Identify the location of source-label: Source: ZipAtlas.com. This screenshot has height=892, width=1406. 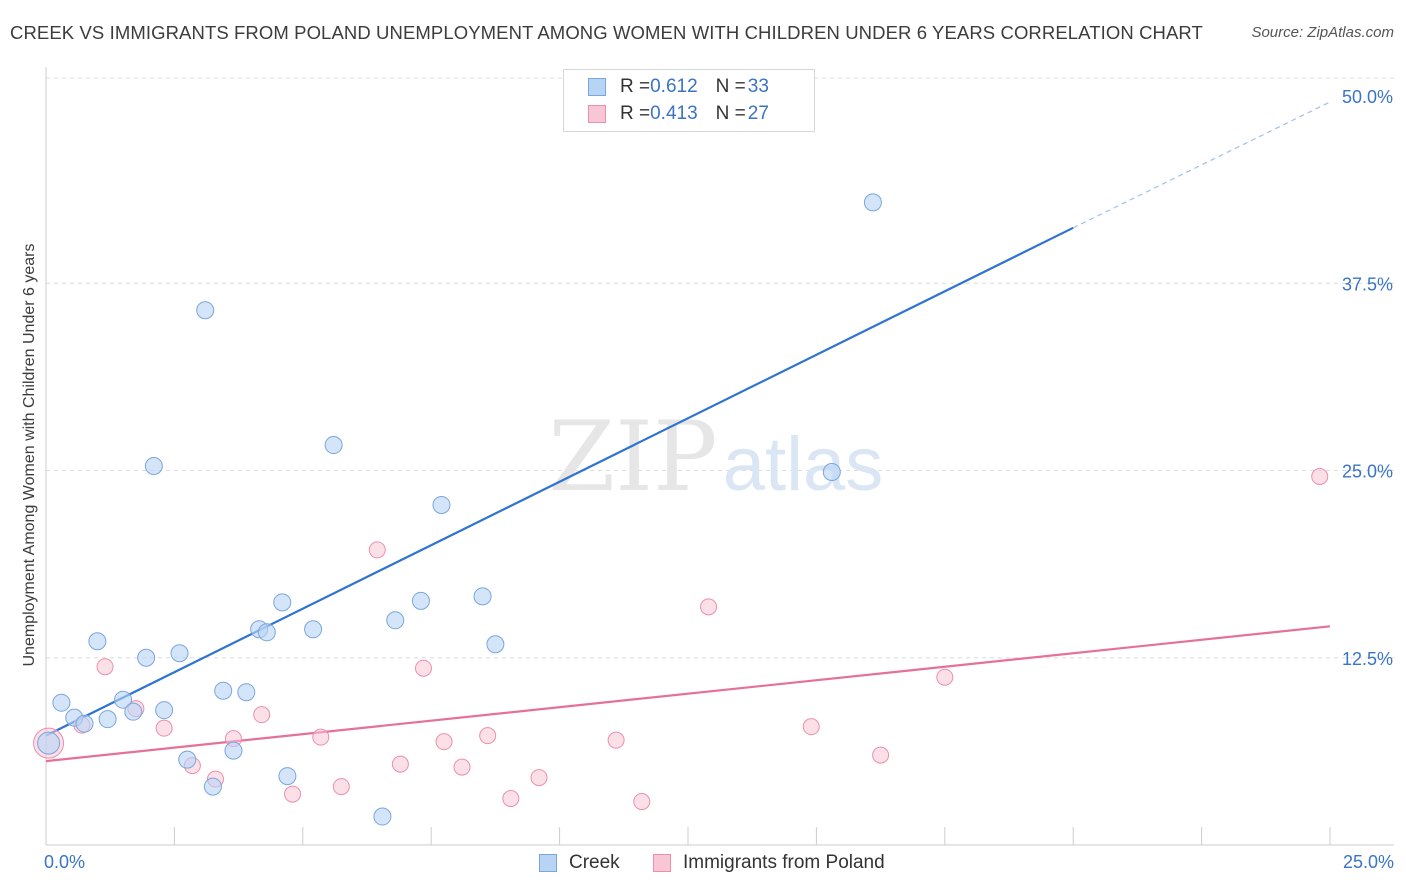
(1322, 32).